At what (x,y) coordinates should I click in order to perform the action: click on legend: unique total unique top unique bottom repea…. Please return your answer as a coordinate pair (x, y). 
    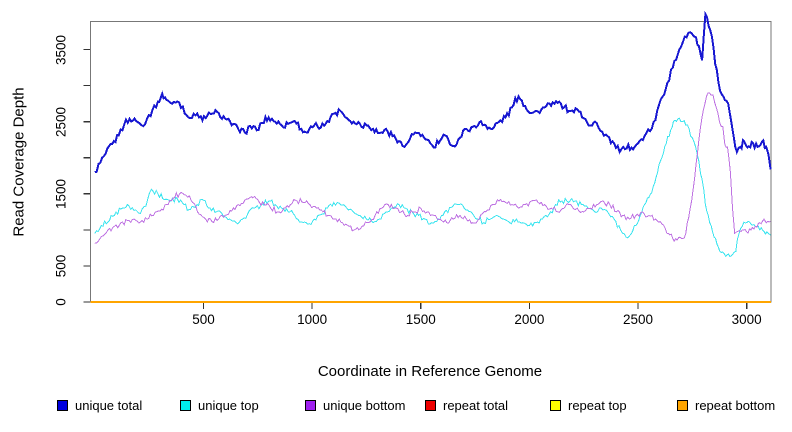
    Looking at the image, I should click on (396, 406).